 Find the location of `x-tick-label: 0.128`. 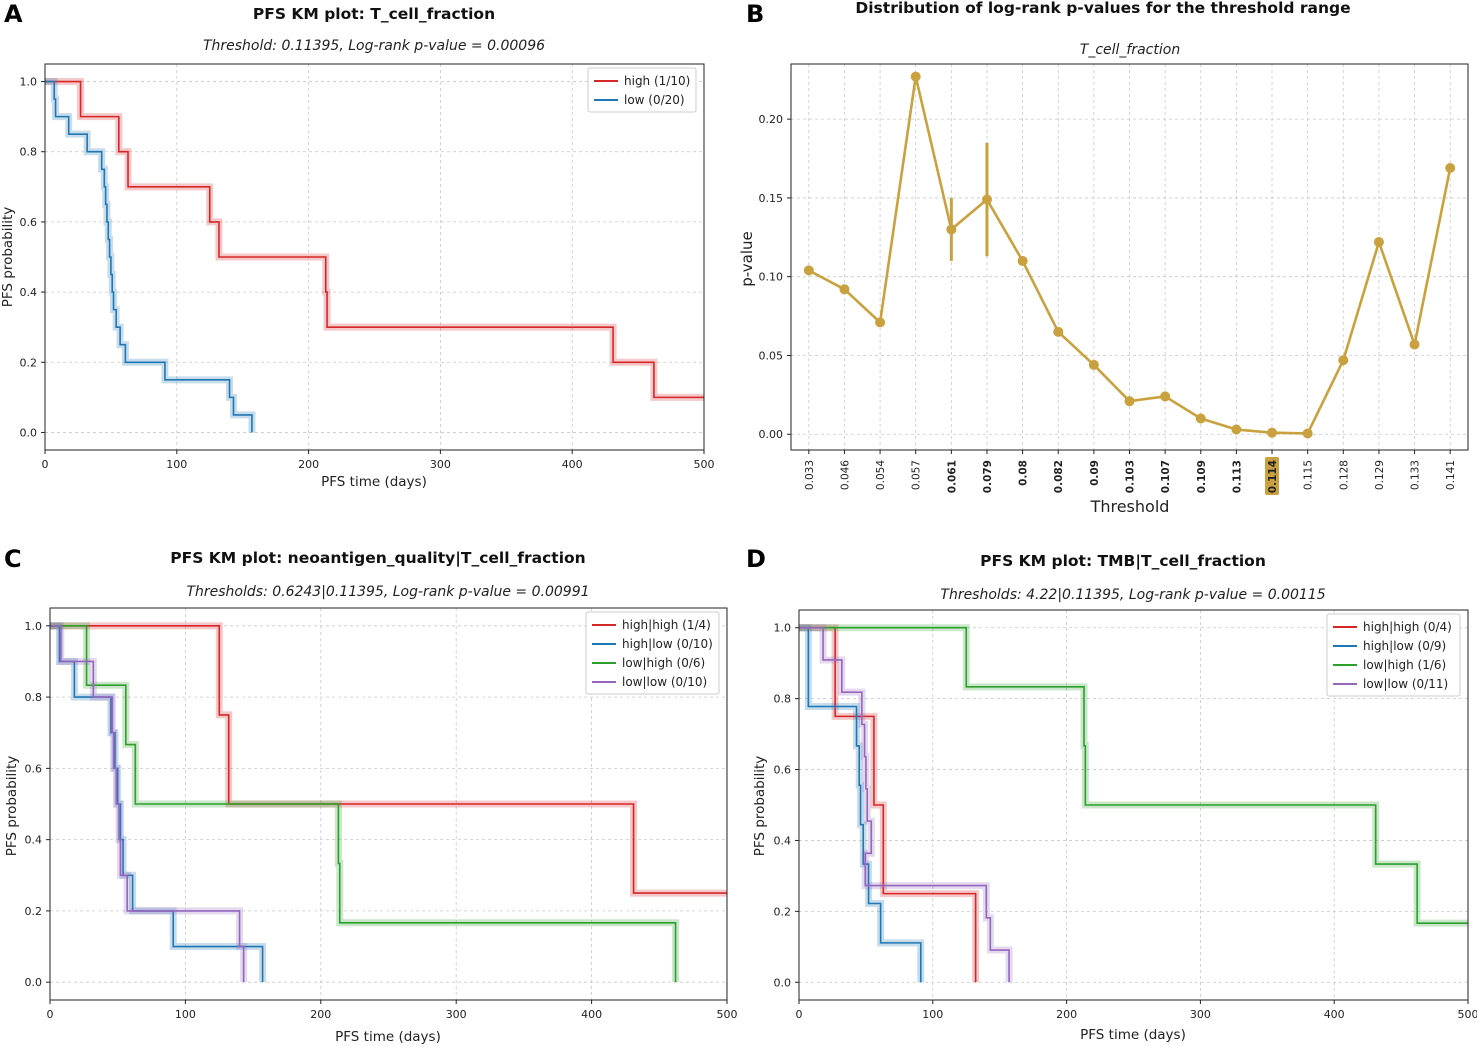

x-tick-label: 0.128 is located at coordinates (1344, 475).